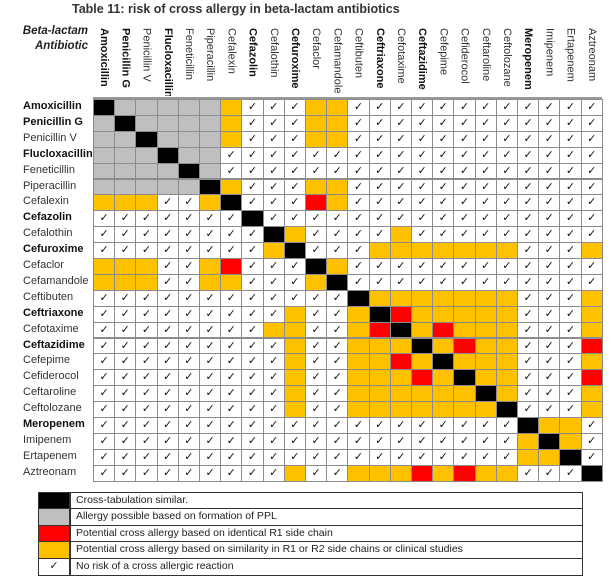  What do you see at coordinates (61, 46) in the screenshot?
I see `corner-label-line-2: Antibiotic` at bounding box center [61, 46].